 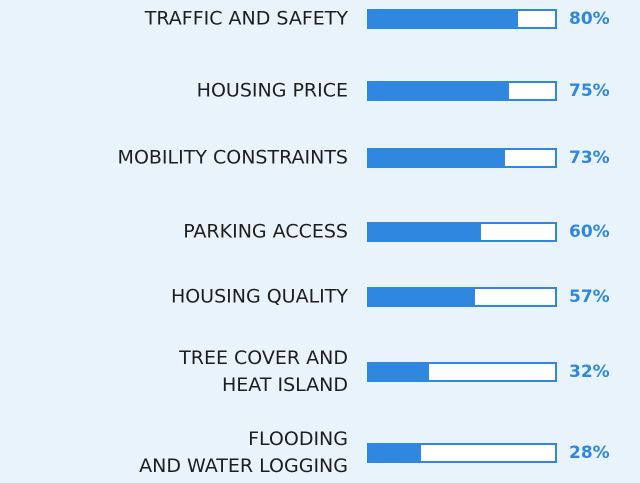 I want to click on value-label: 32%, so click(x=589, y=372).